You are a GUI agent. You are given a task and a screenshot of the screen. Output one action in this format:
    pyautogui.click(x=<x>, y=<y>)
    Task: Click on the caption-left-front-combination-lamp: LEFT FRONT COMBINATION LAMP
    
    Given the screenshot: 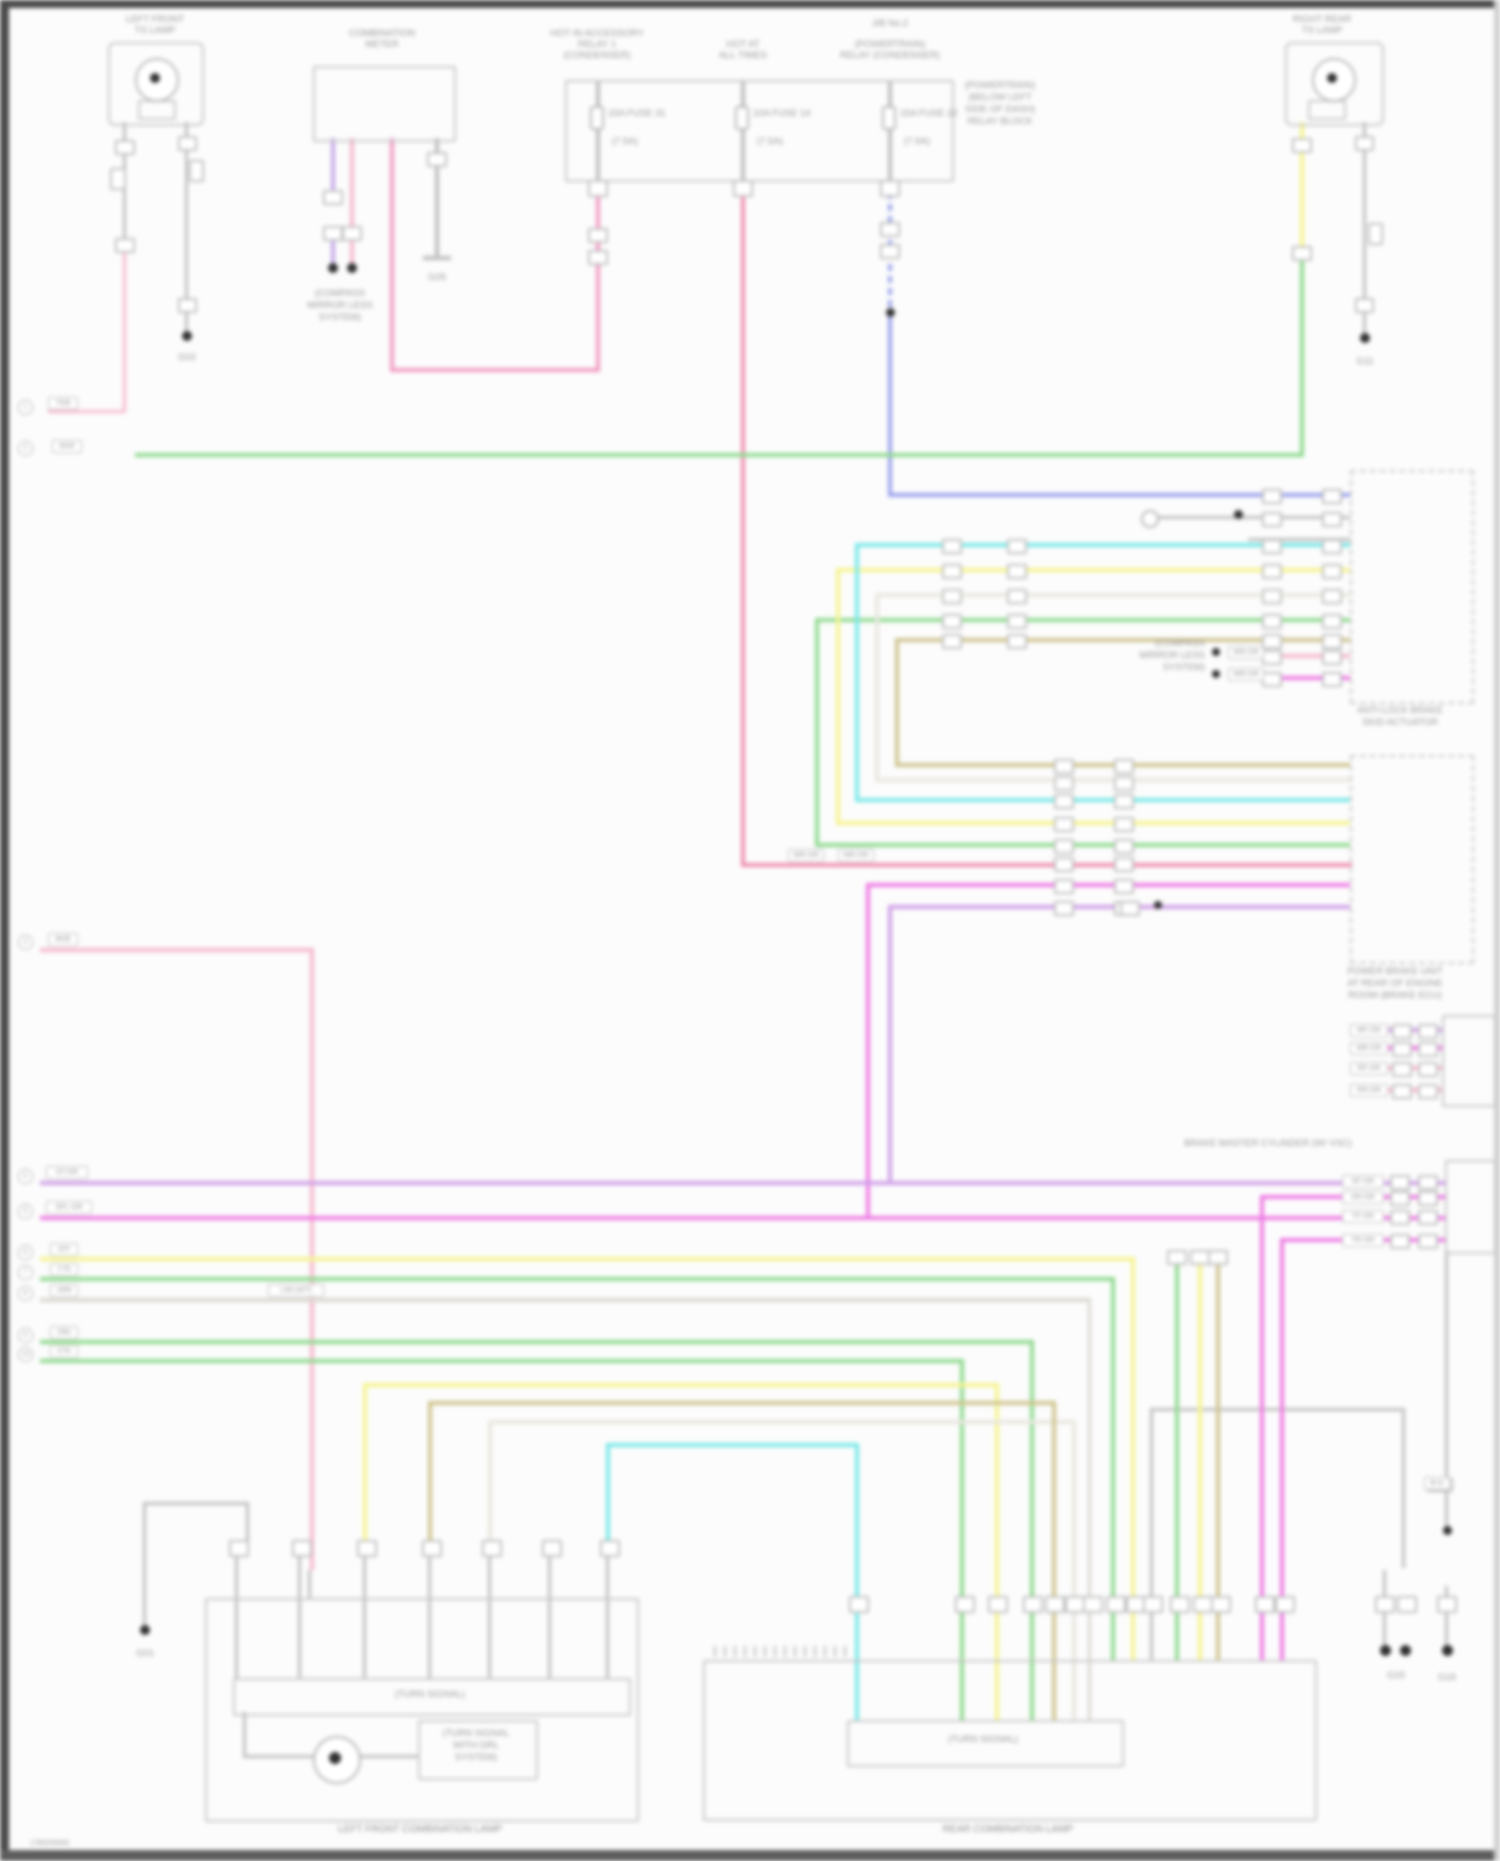 What is the action you would take?
    pyautogui.click(x=420, y=1829)
    